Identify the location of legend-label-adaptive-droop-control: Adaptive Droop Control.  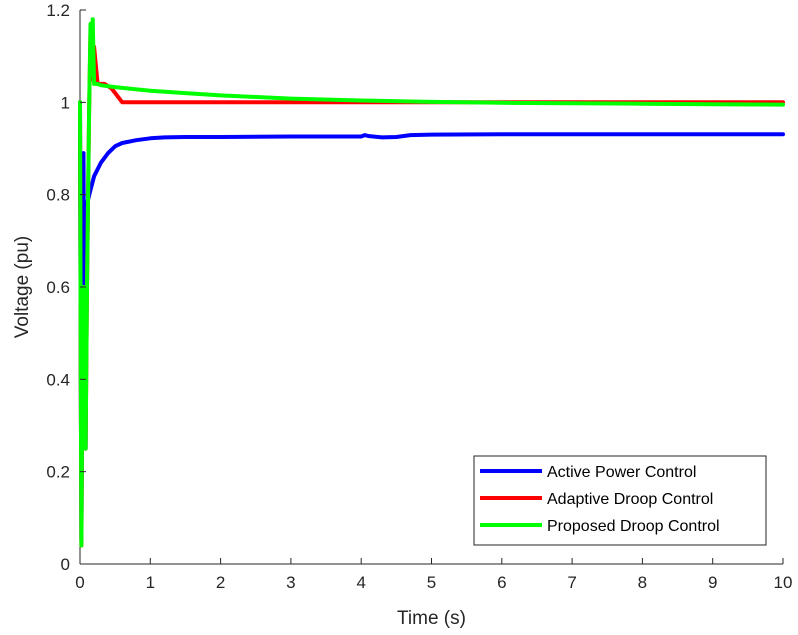
(630, 499).